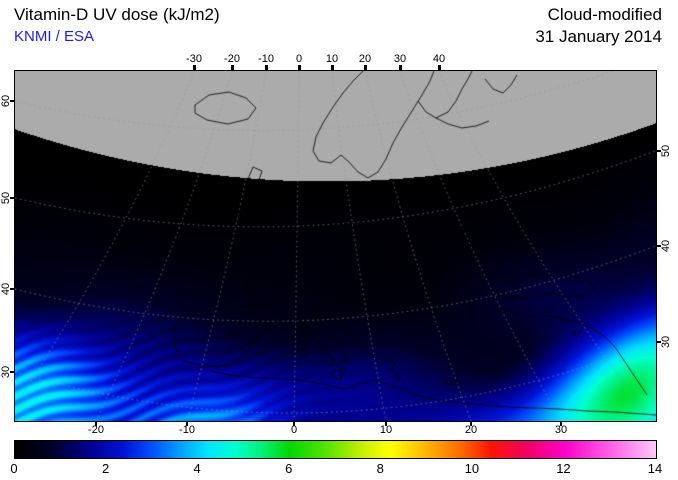  What do you see at coordinates (598, 36) in the screenshot?
I see `product-date: 31 January 2014` at bounding box center [598, 36].